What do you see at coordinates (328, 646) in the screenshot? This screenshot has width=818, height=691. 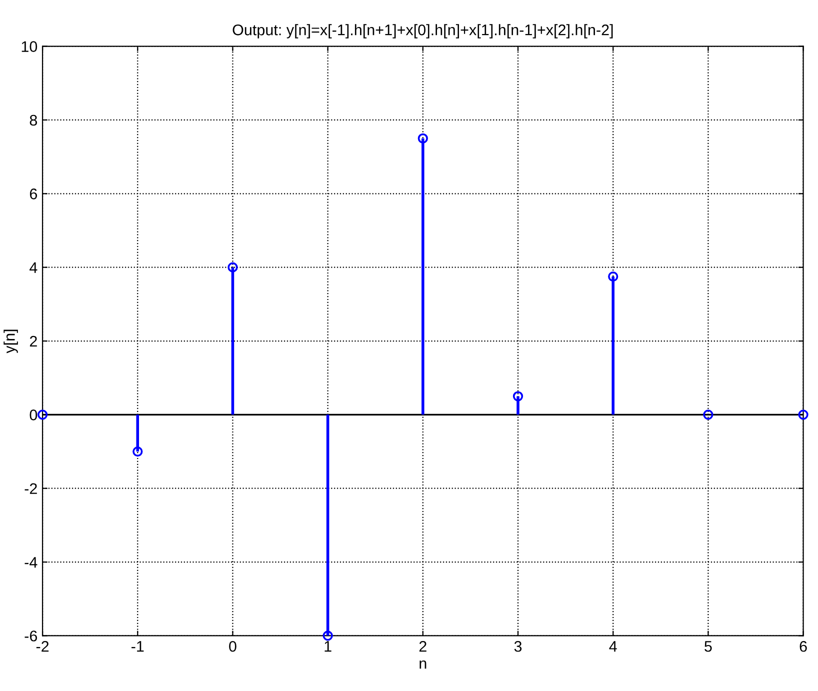 I see `x-tick-label: 1` at bounding box center [328, 646].